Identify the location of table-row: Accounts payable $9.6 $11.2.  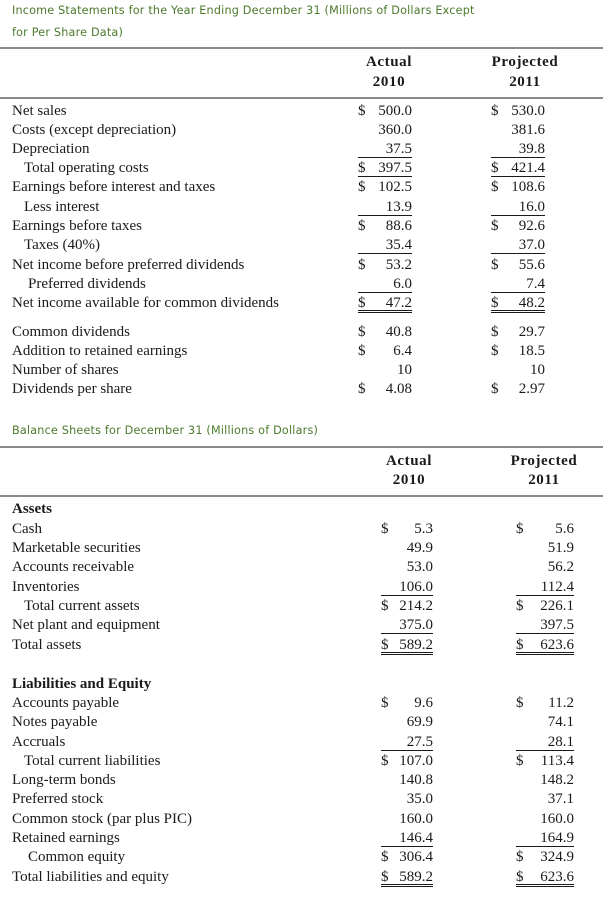
(301, 703).